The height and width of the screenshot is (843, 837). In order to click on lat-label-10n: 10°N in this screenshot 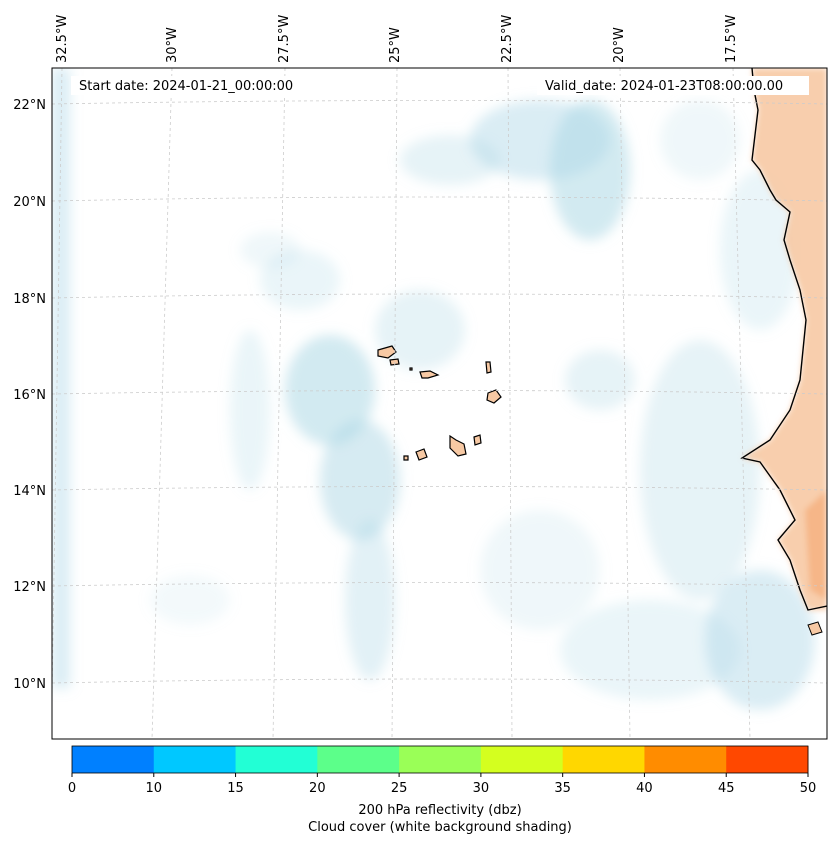, I will do `click(29, 684)`.